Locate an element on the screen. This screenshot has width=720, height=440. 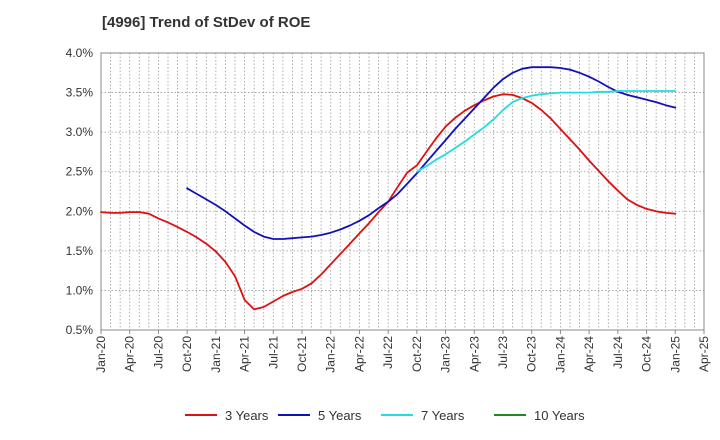
x-tick-label: Jan-22 is located at coordinates (331, 354).